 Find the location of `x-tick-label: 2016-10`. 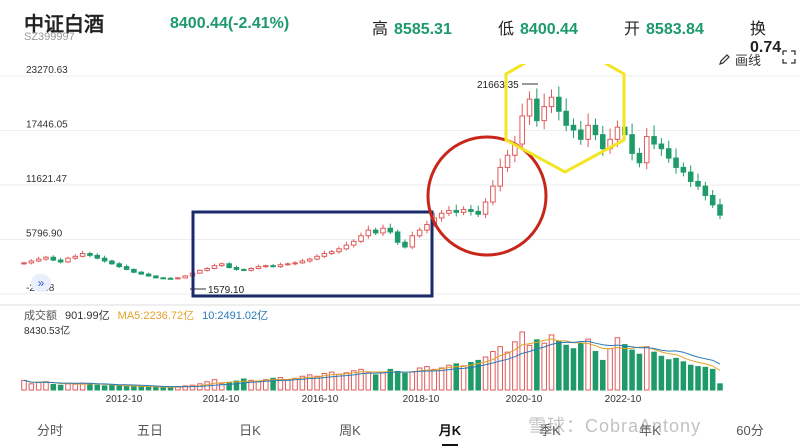

x-tick-label: 2016-10 is located at coordinates (320, 399).